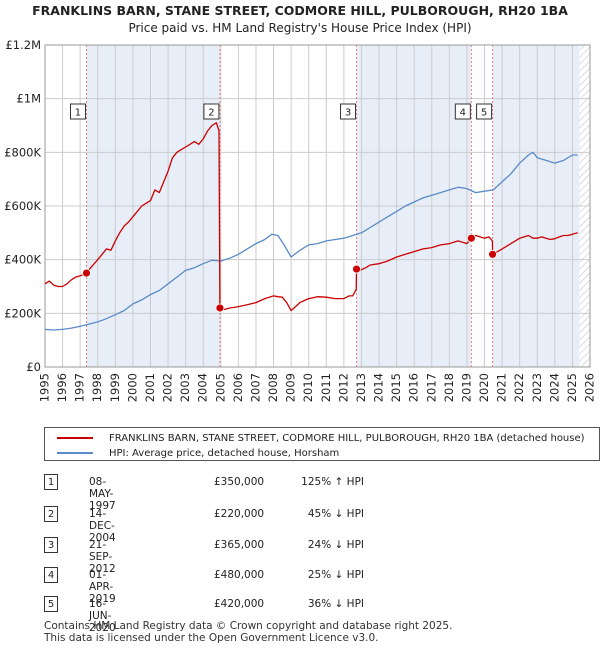 The image size is (600, 650). Describe the element at coordinates (335, 604) in the screenshot. I see `transaction-hpi: 36% ↓ HPI` at that location.